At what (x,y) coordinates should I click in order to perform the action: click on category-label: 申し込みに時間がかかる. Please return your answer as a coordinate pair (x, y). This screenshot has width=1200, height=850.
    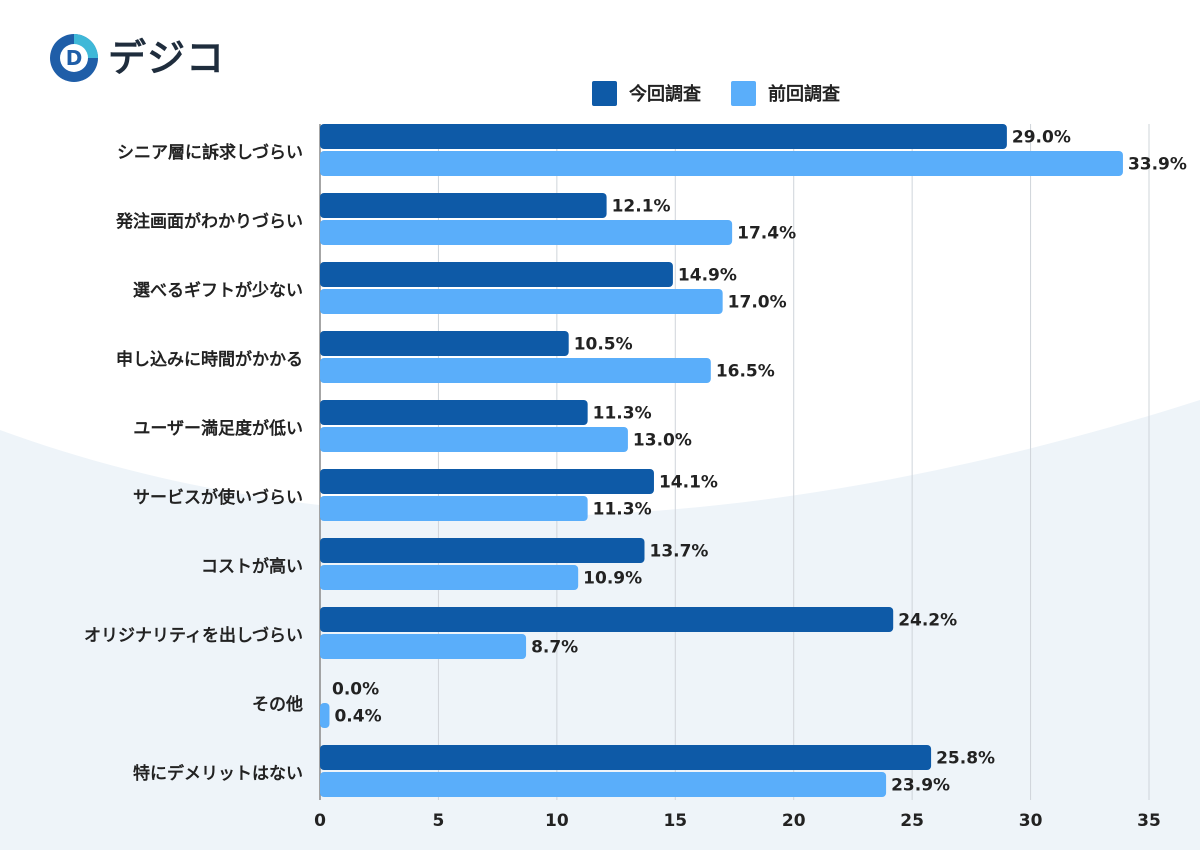
    Looking at the image, I should click on (209, 359).